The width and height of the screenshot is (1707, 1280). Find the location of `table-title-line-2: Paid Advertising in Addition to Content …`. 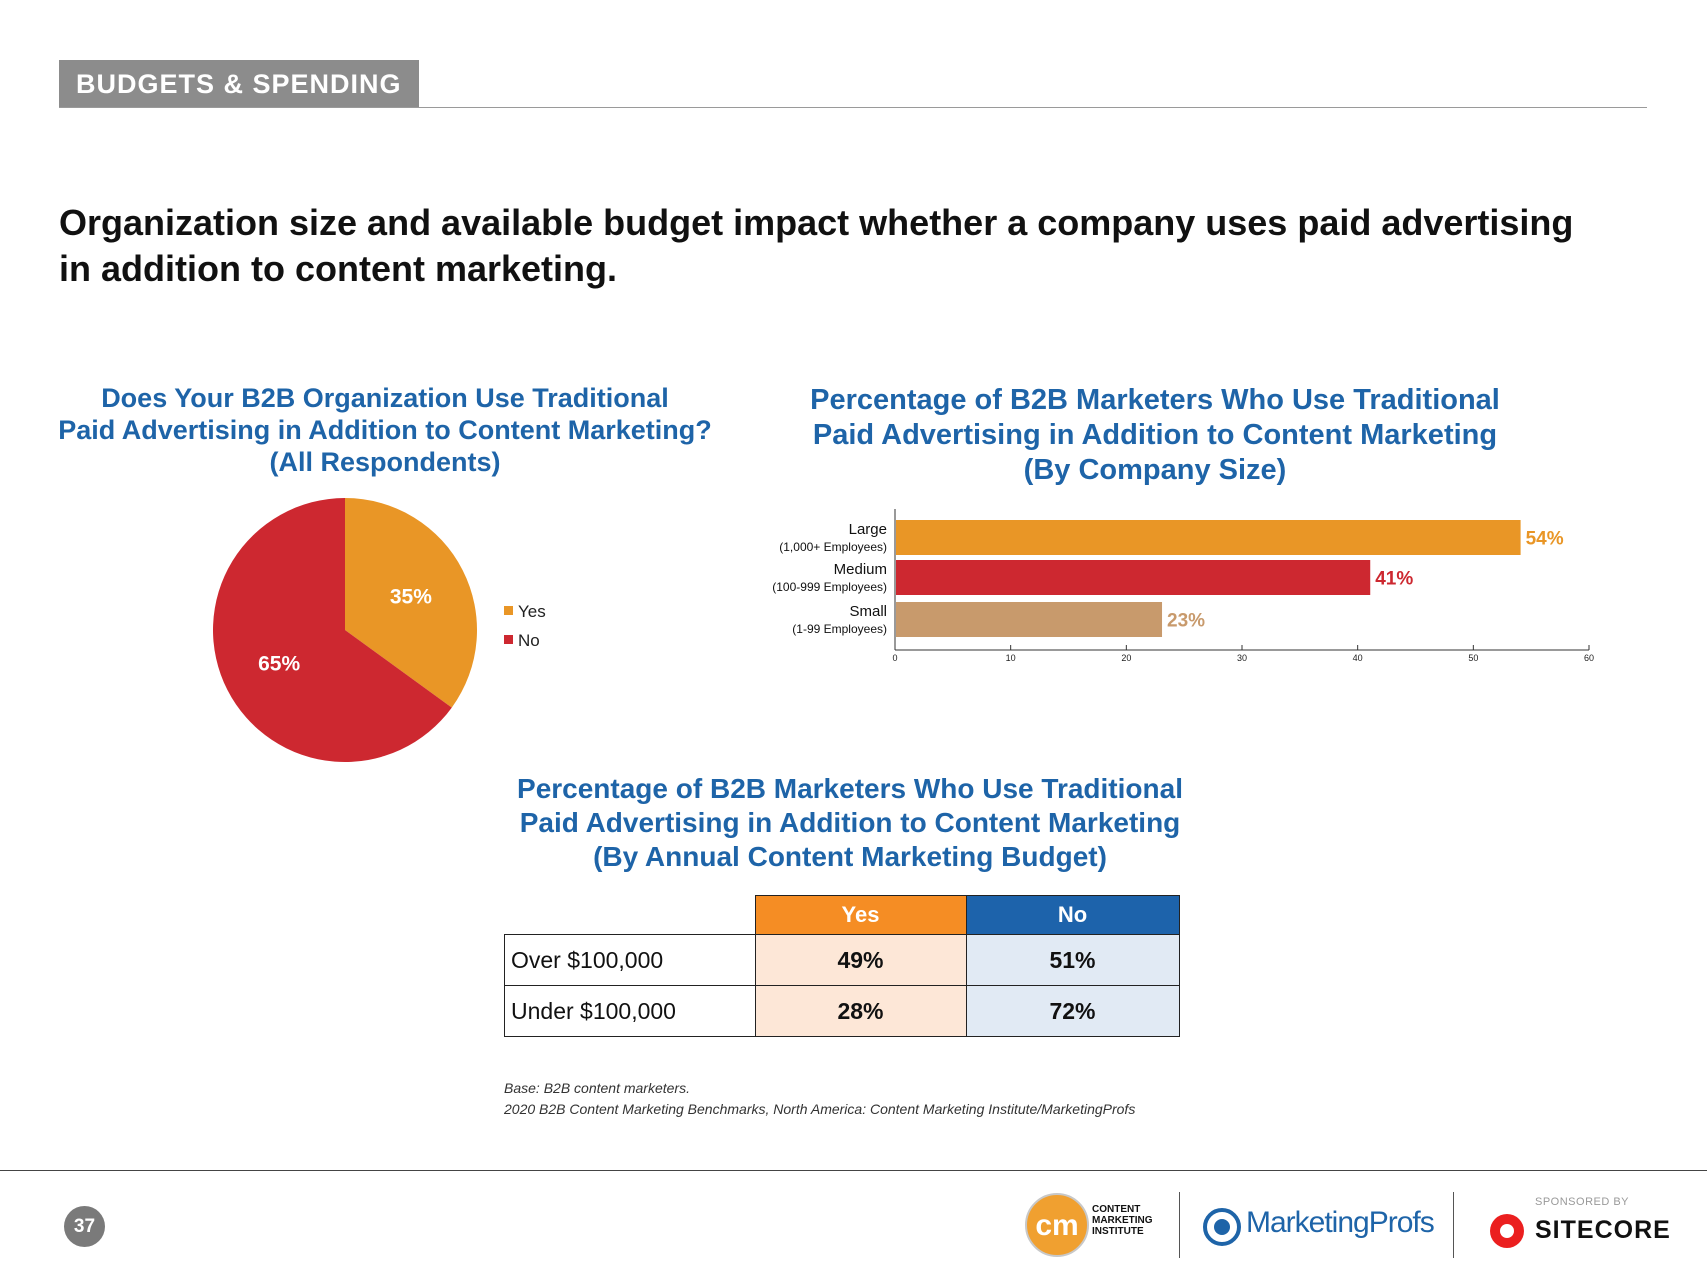

table-title-line-2: Paid Advertising in Addition to Content … is located at coordinates (850, 822).